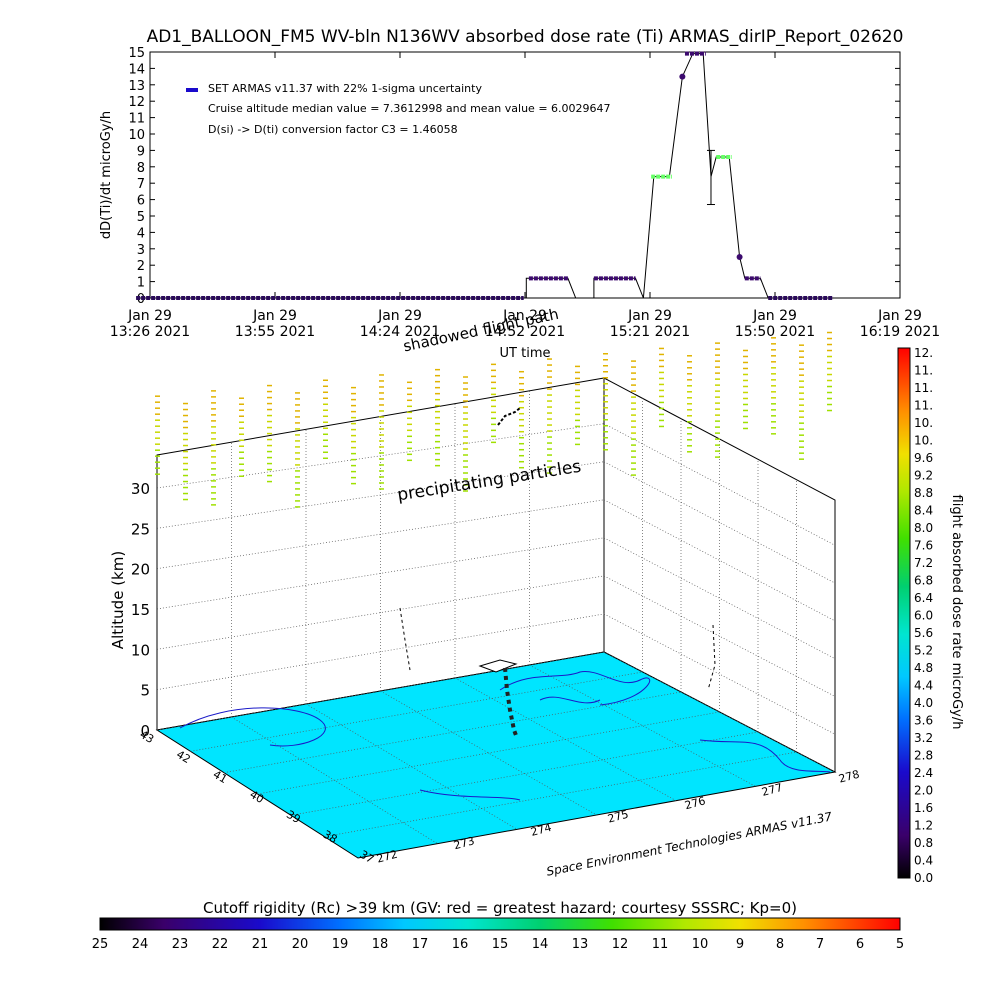  What do you see at coordinates (106, 175) in the screenshot?
I see `top-y-axis-label: dD(Ti)/dt microGy/h` at bounding box center [106, 175].